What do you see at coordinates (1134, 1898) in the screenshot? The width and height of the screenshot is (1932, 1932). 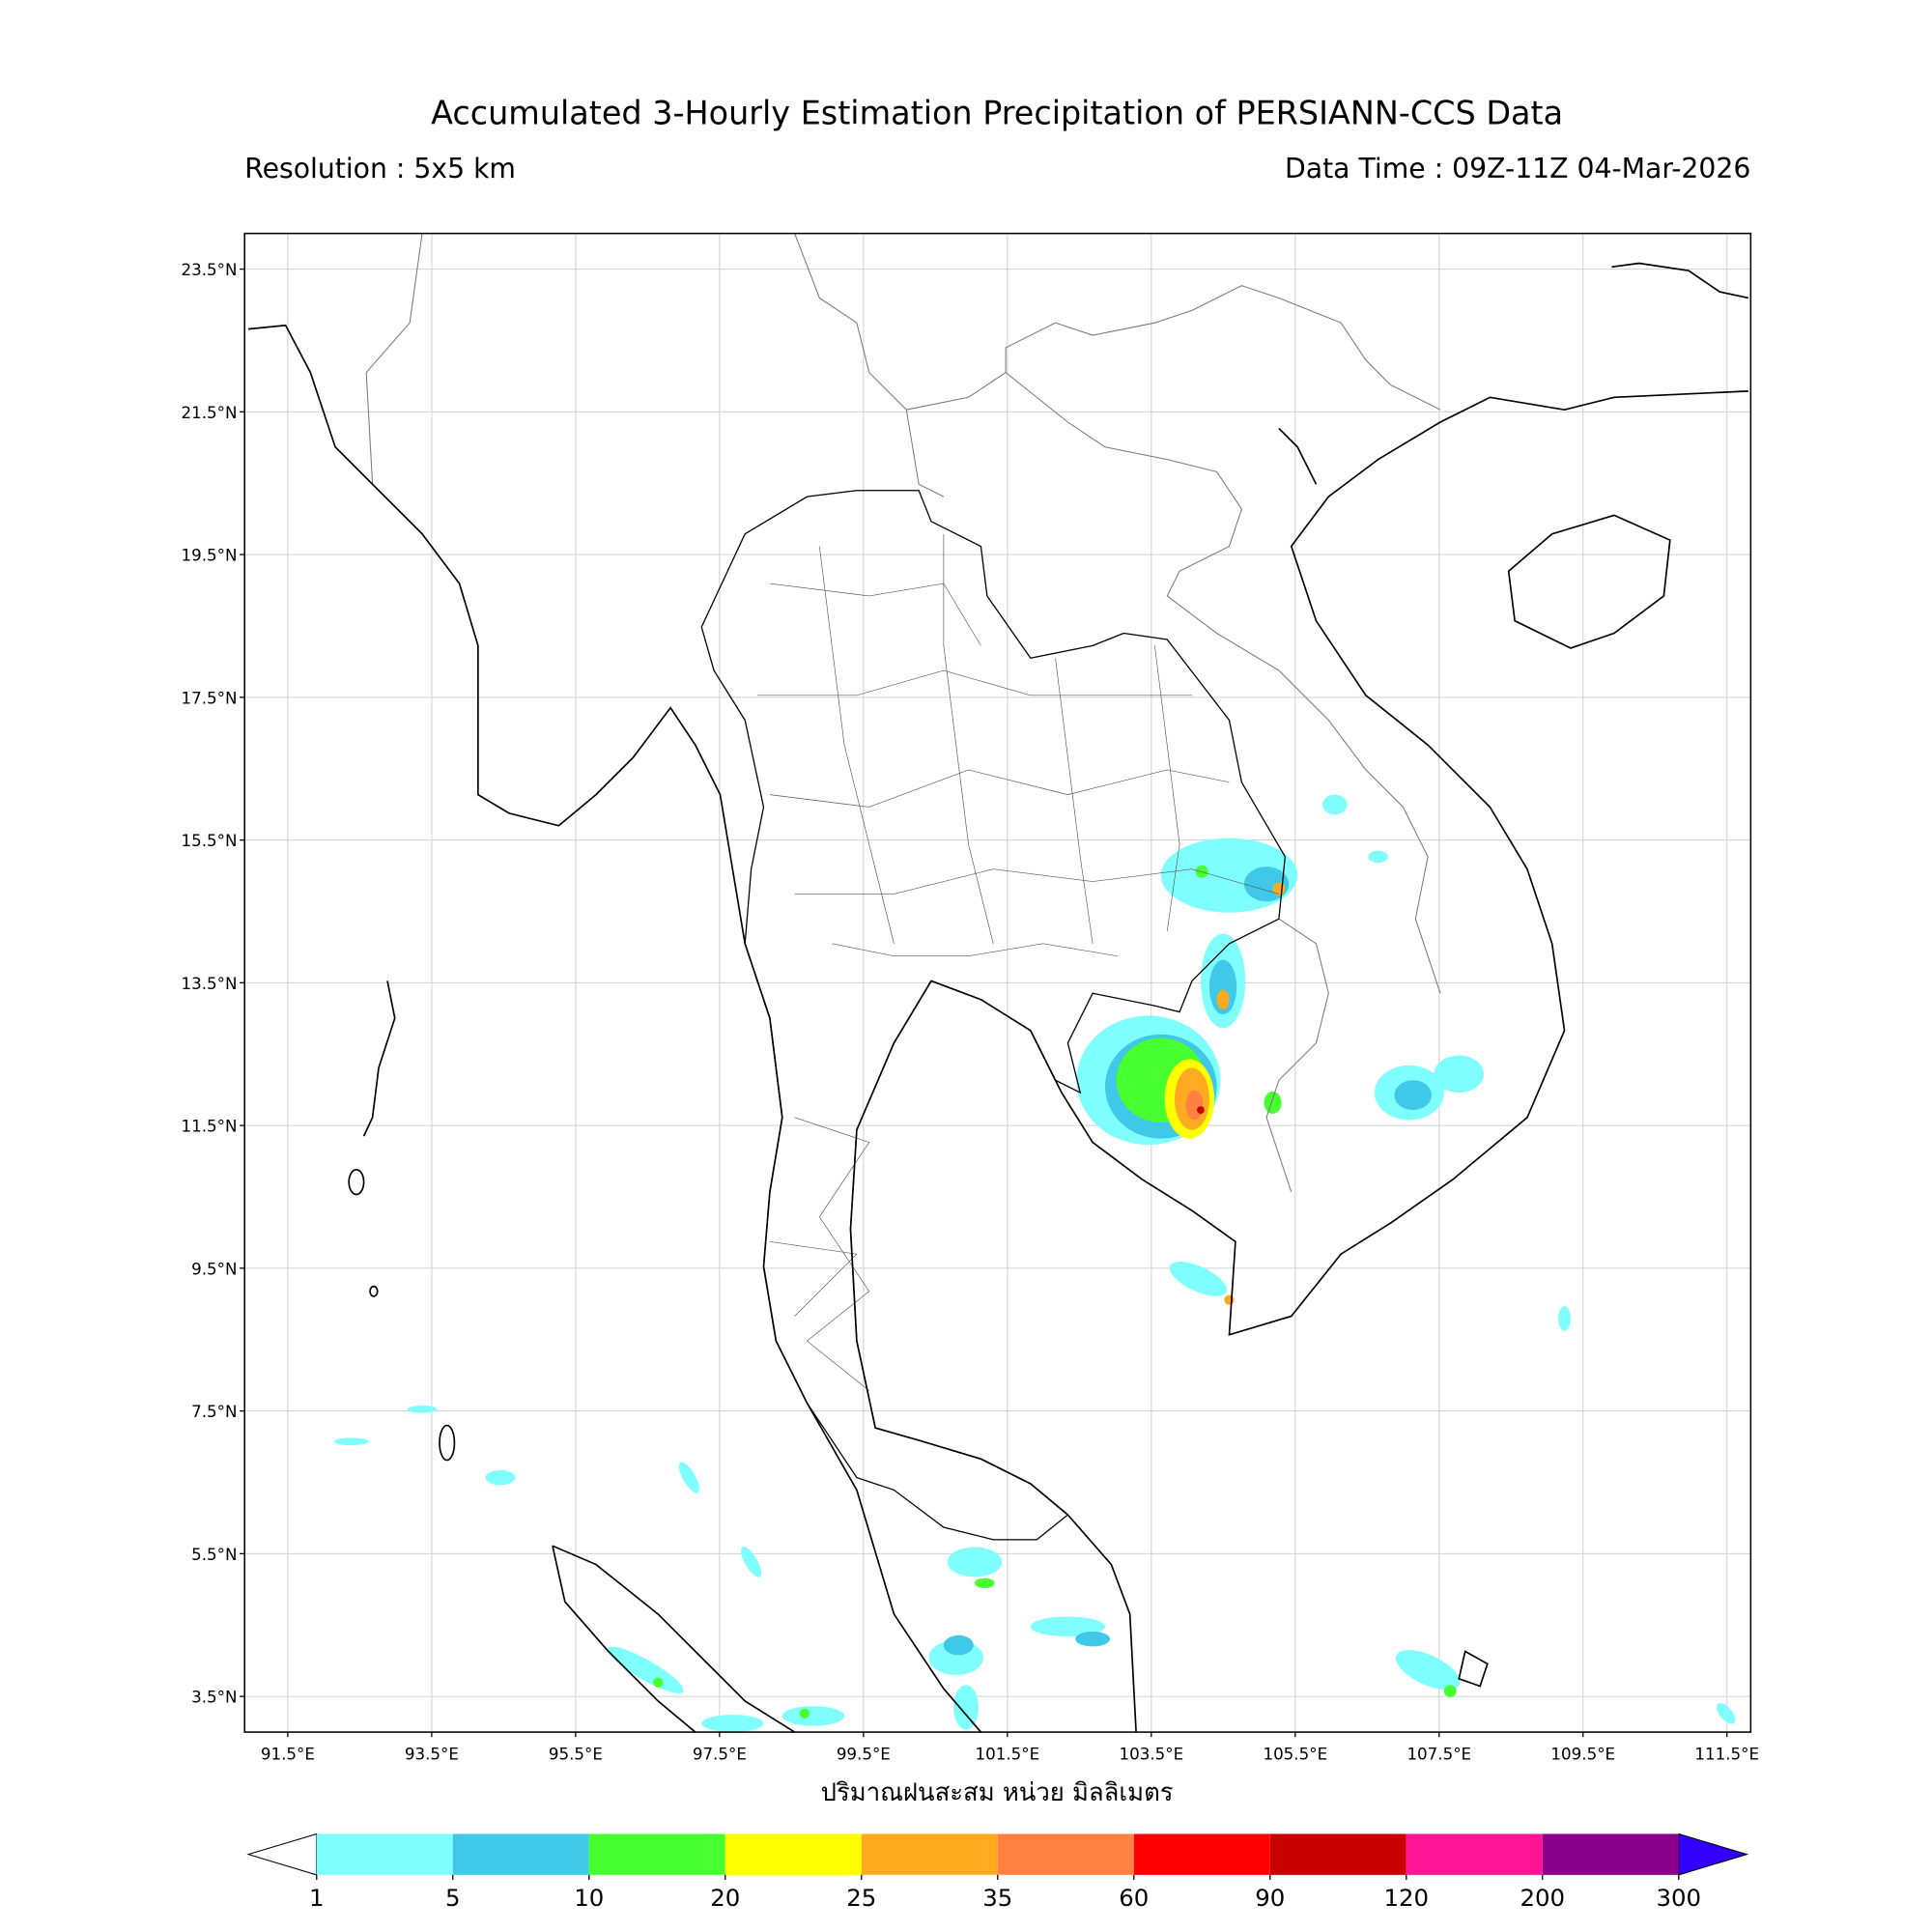 I see `colorbar-label: 60` at bounding box center [1134, 1898].